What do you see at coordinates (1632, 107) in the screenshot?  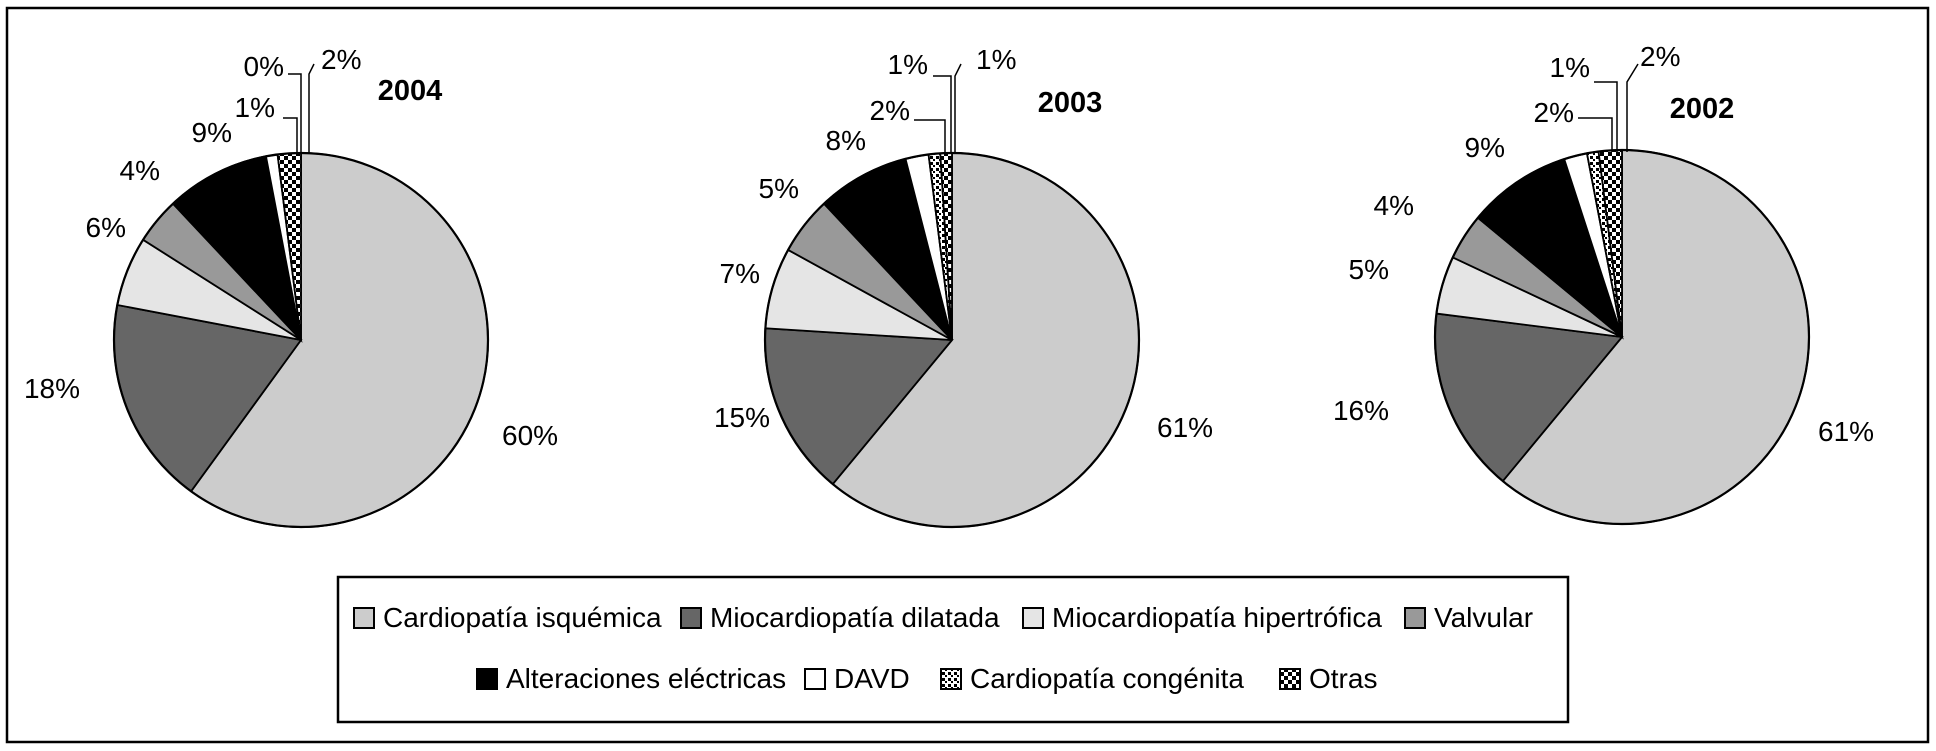 I see `leader-line-2002-otras` at bounding box center [1632, 107].